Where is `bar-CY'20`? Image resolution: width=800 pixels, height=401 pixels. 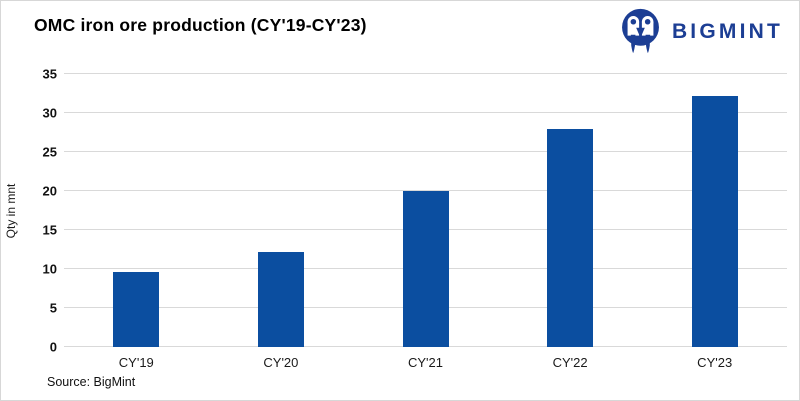
bar-CY'20 is located at coordinates (280, 299).